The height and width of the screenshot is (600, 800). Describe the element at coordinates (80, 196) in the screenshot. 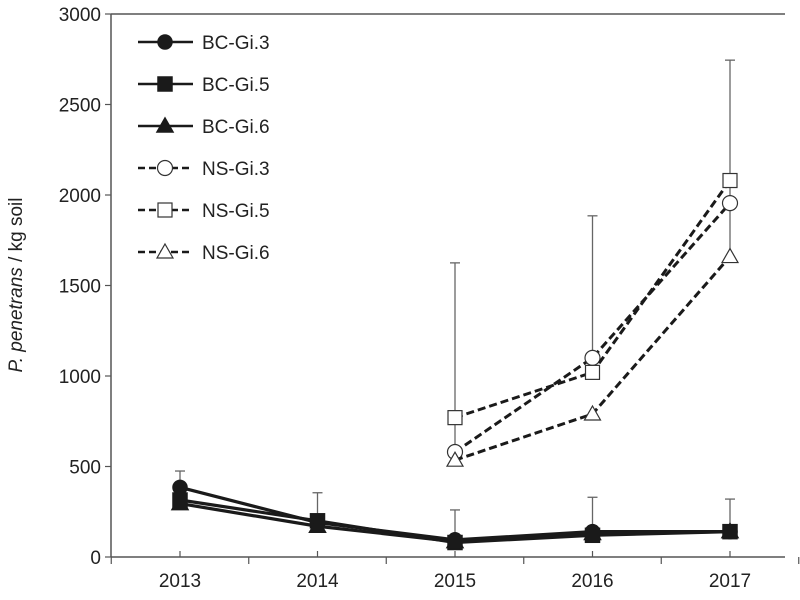

I see `y-tick-label: 2000` at that location.